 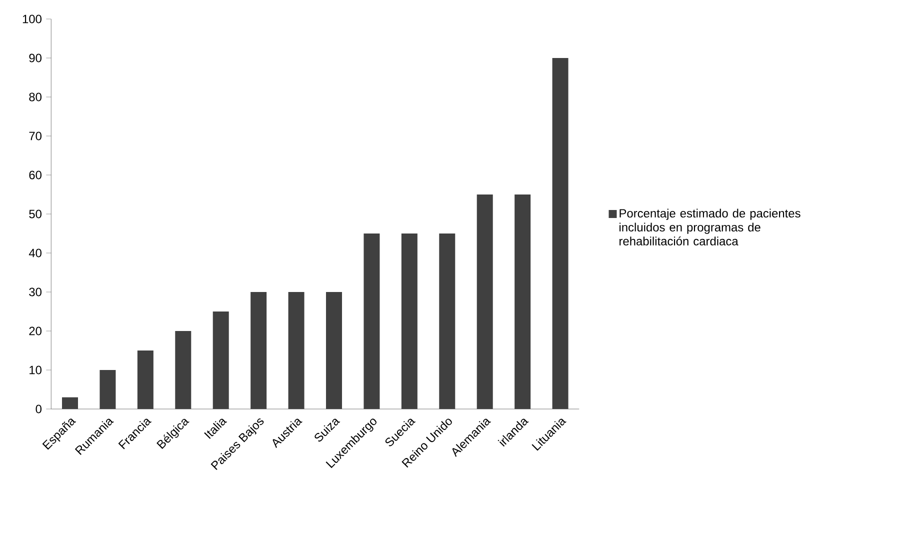 I want to click on y-tick-label: 30, so click(x=35, y=292).